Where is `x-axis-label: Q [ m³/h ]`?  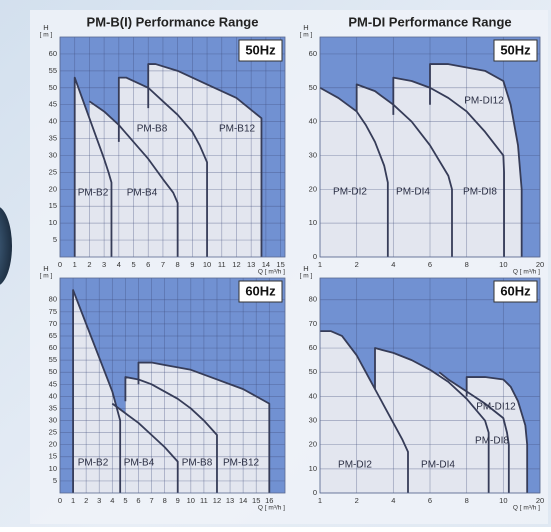
x-axis-label: Q [ m³/h ] is located at coordinates (271, 508).